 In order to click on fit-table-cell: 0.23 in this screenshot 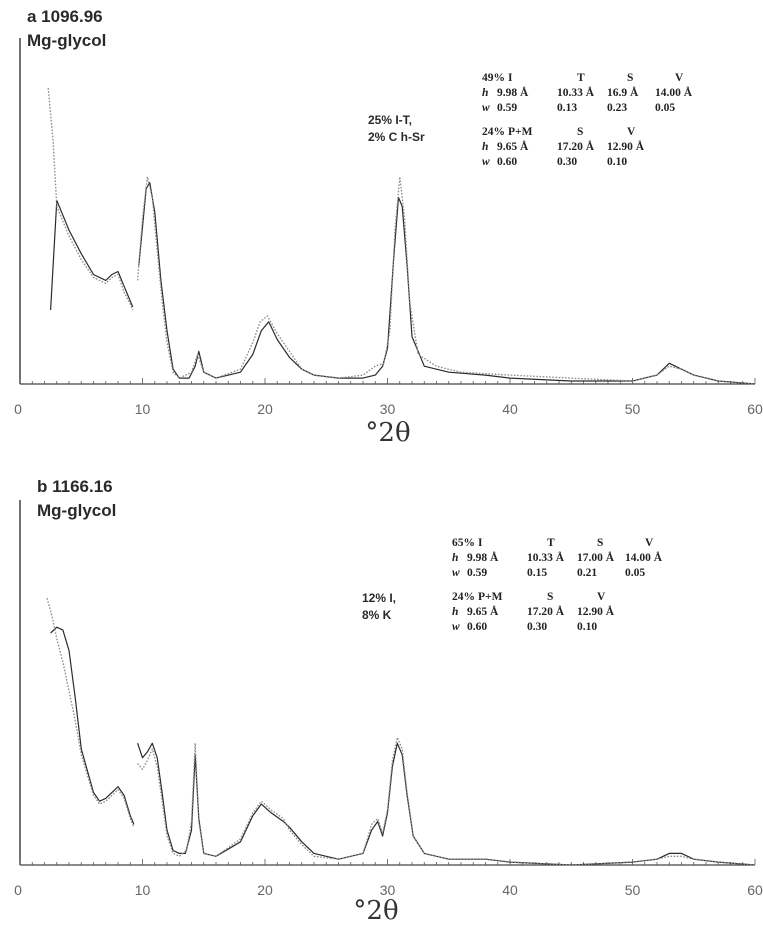, I will do `click(617, 108)`.